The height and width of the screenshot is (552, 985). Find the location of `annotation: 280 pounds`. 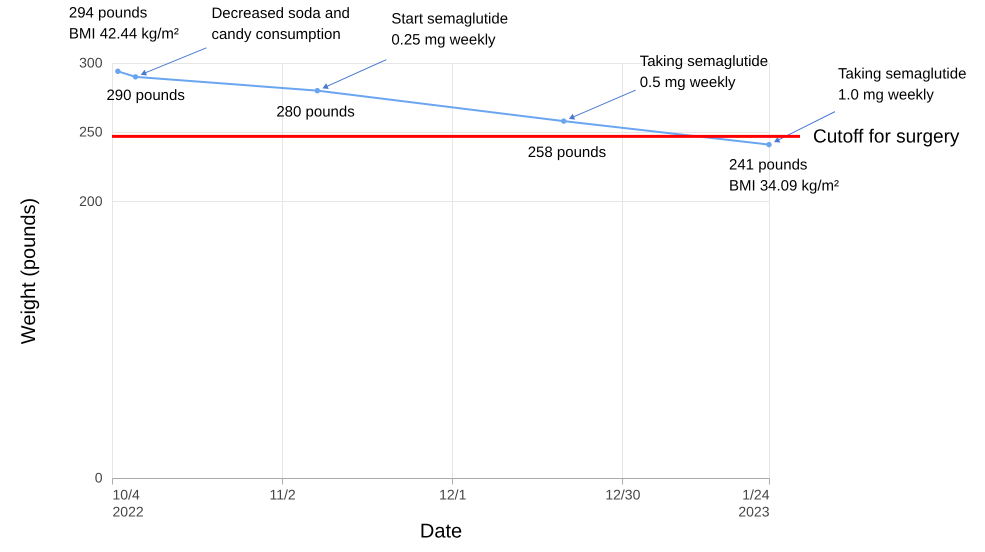

annotation: 280 pounds is located at coordinates (315, 112).